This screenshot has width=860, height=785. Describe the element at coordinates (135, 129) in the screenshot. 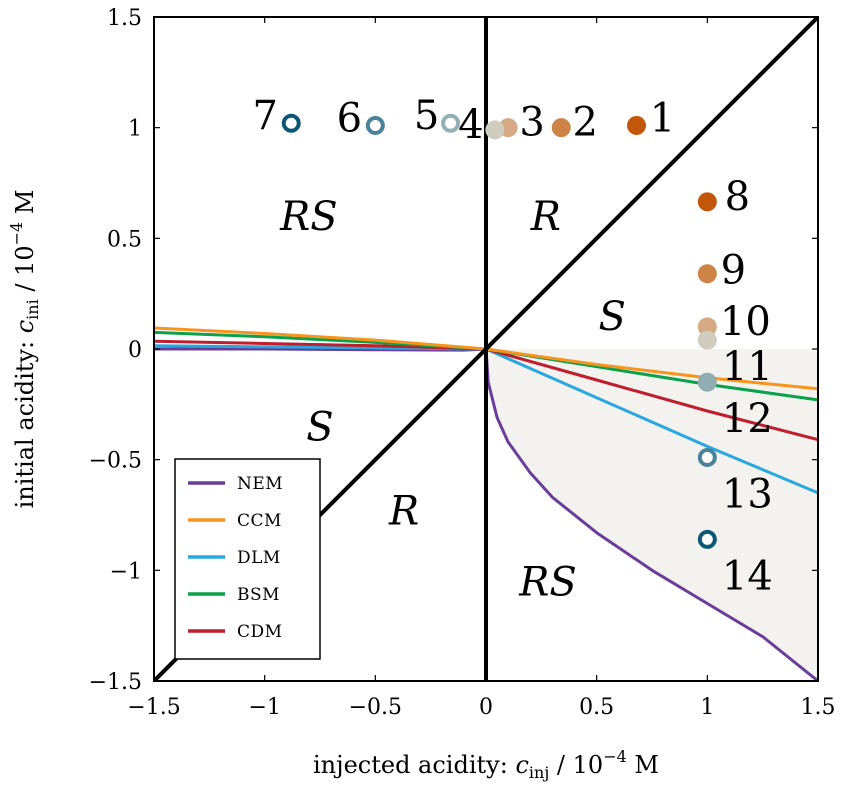

I see `y-tick-label: 1` at that location.